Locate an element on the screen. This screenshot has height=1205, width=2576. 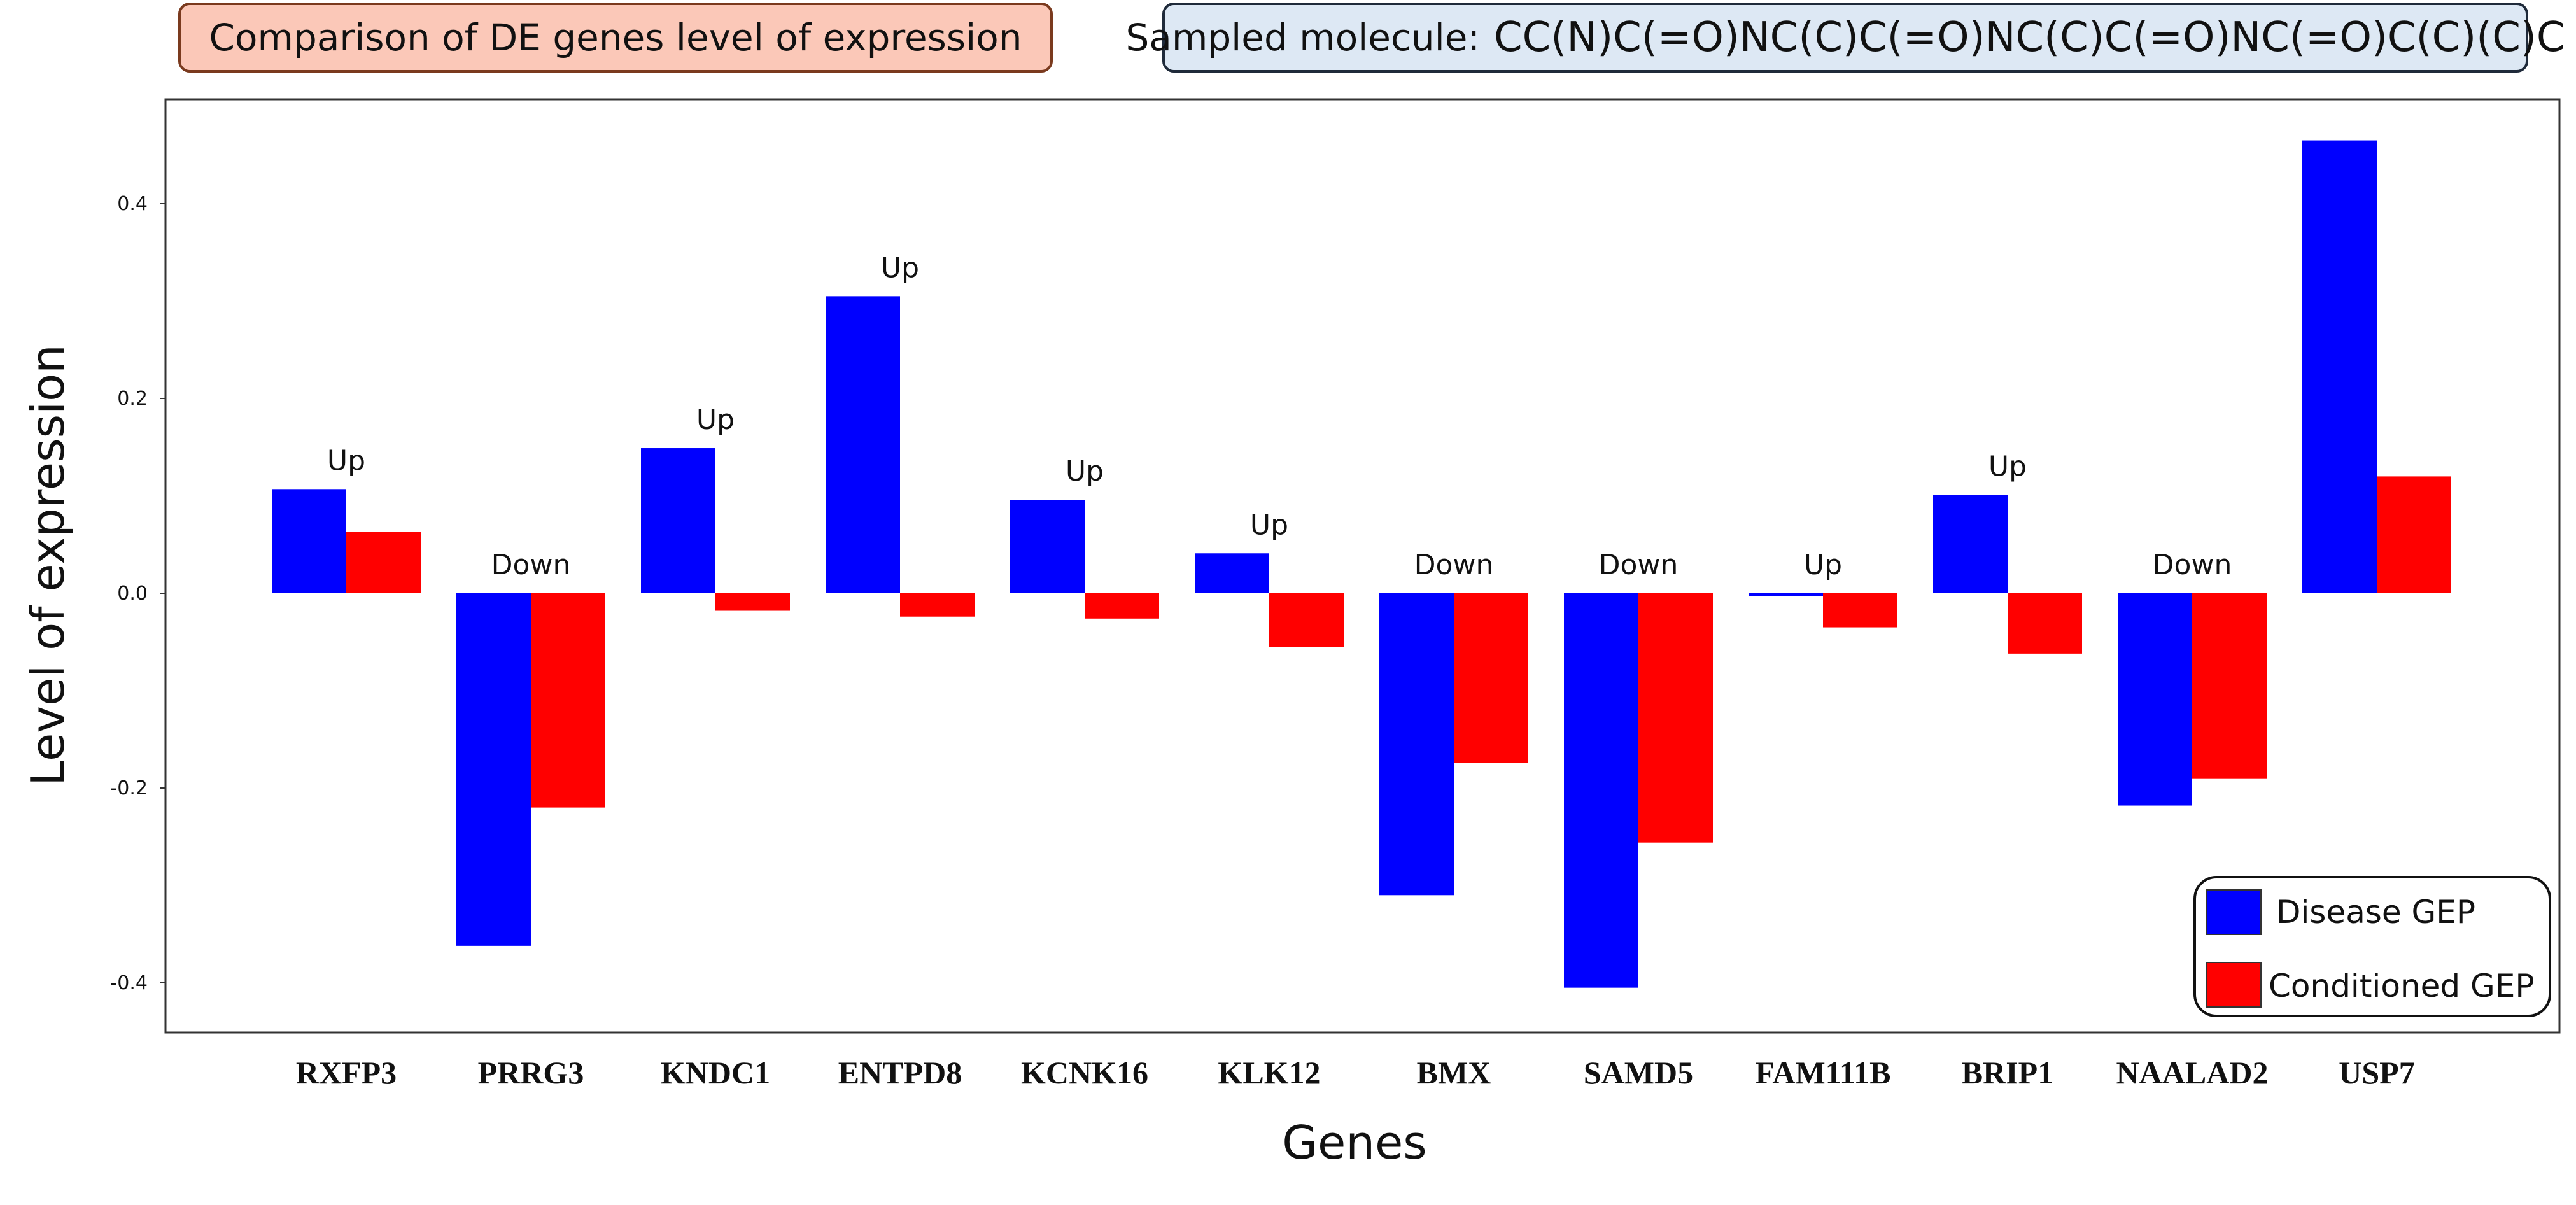
y-tick-label: -0.4 is located at coordinates (129, 983).